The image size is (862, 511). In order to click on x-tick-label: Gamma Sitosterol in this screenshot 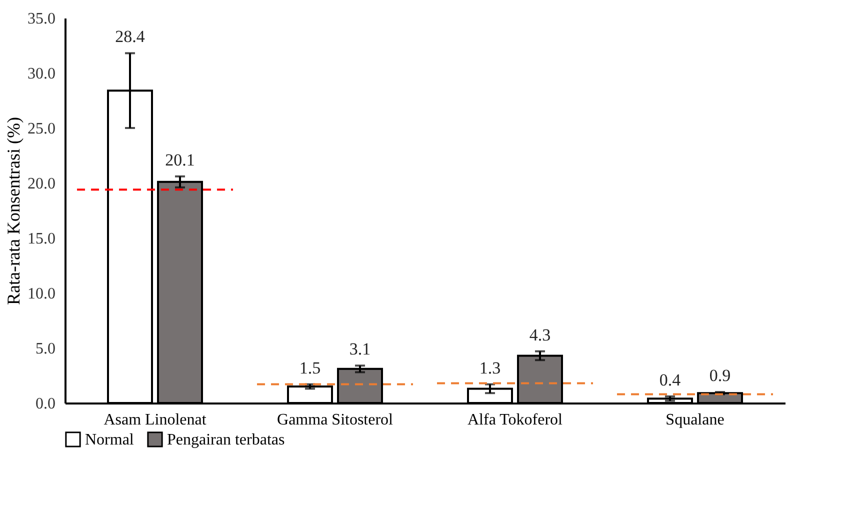, I will do `click(335, 420)`.